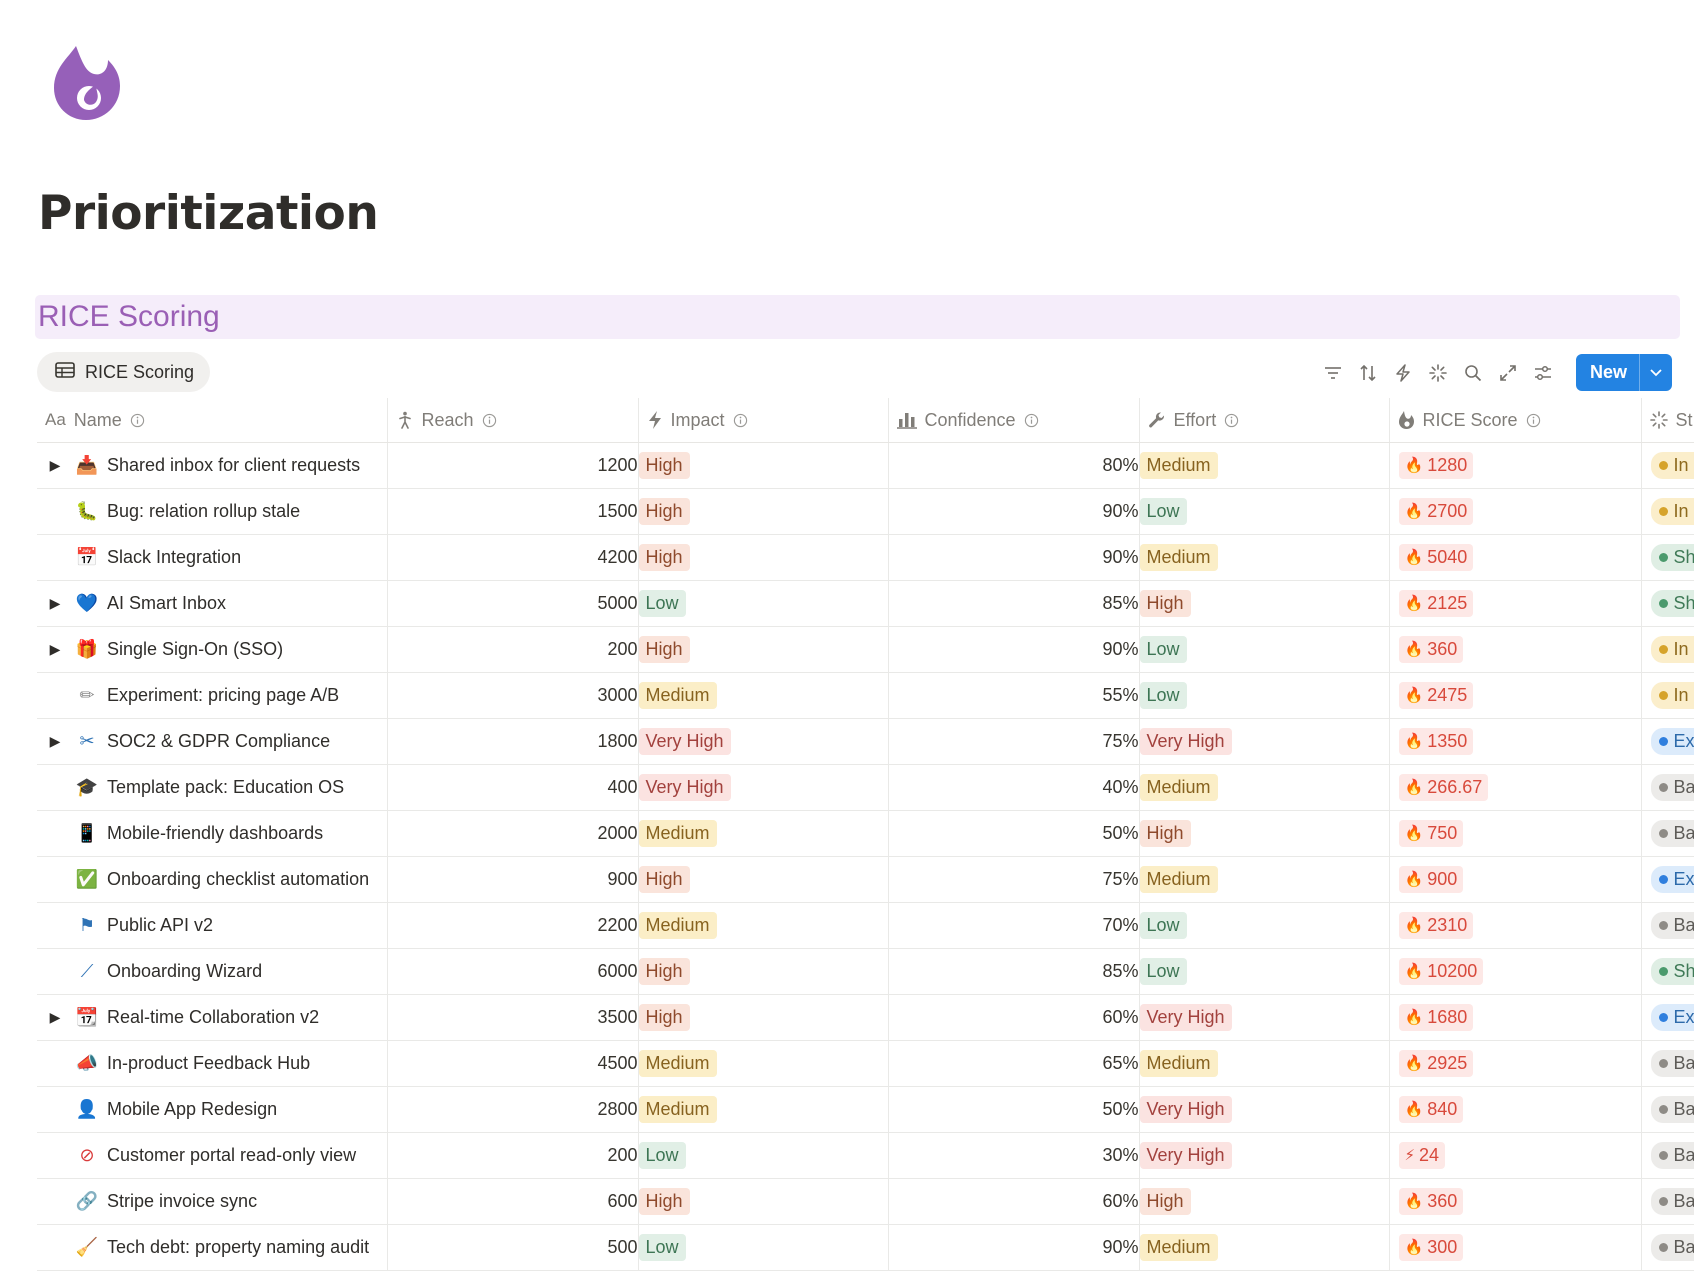 Image resolution: width=1694 pixels, height=1271 pixels. Describe the element at coordinates (1514, 925) in the screenshot. I see `cell-rice-score: 🔥 2310` at that location.